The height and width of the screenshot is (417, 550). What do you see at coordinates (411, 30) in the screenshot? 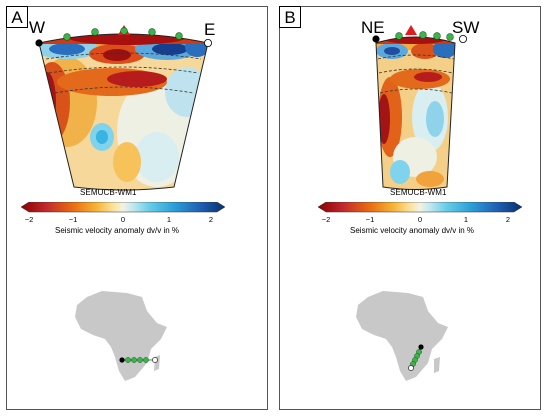
I see `volcano-marker` at bounding box center [411, 30].